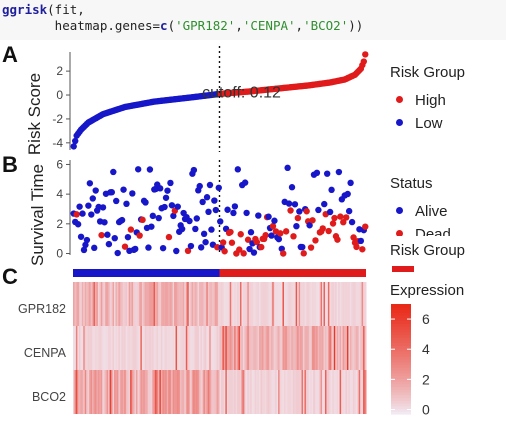  I want to click on code-sep-2: ,, so click(299, 25).